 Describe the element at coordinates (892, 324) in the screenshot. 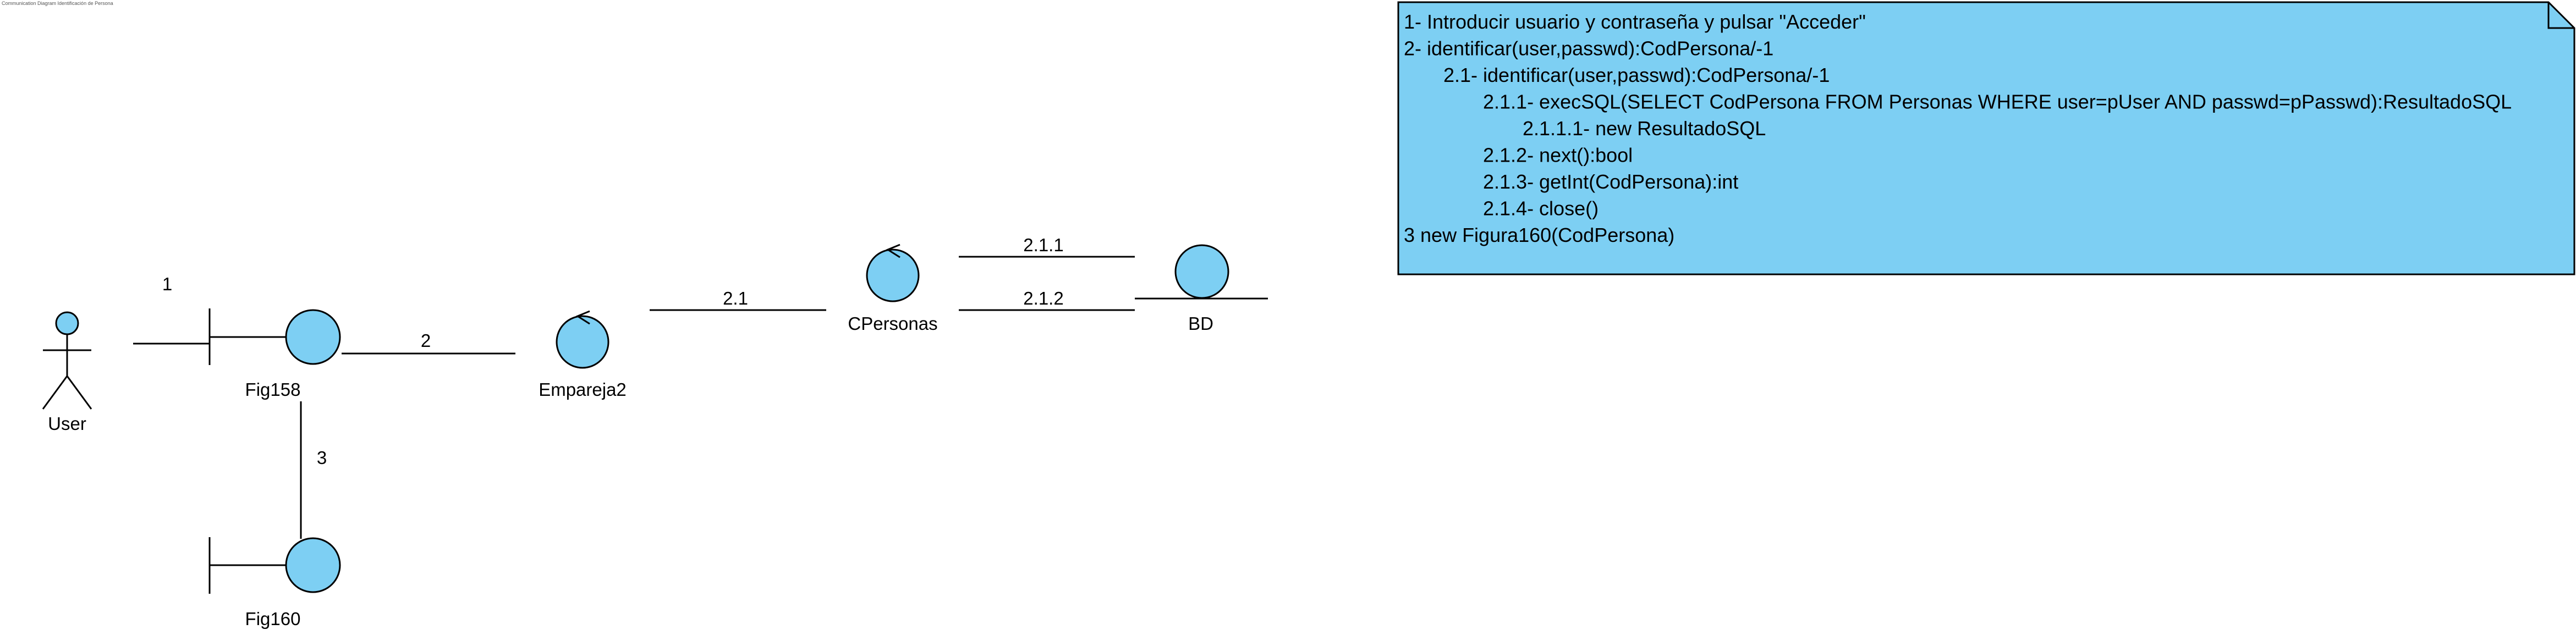

I see `control-cpersonas-label: CPersonas` at that location.